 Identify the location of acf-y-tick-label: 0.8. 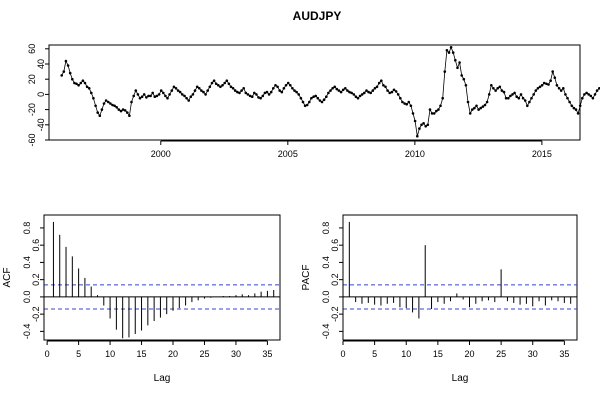
(27, 228).